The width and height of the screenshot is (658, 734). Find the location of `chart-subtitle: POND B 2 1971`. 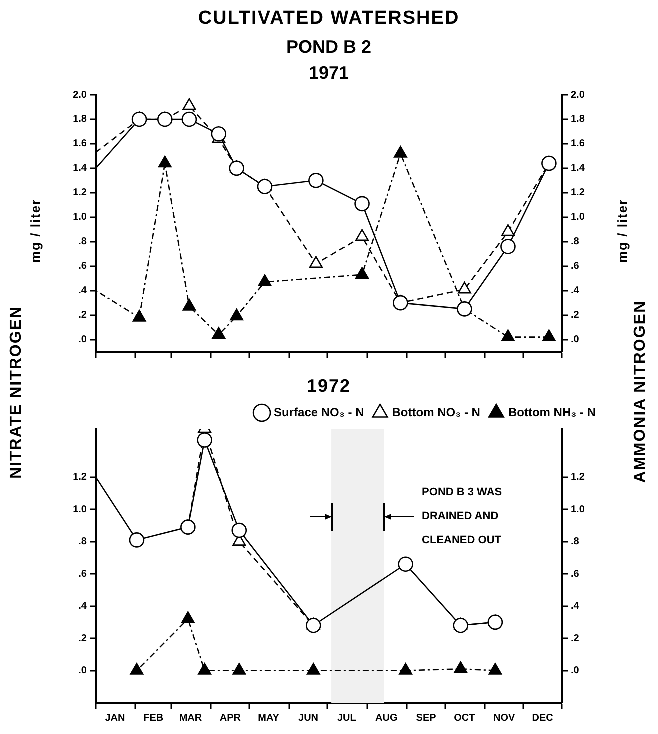

chart-subtitle: POND B 2 1971 is located at coordinates (329, 60).